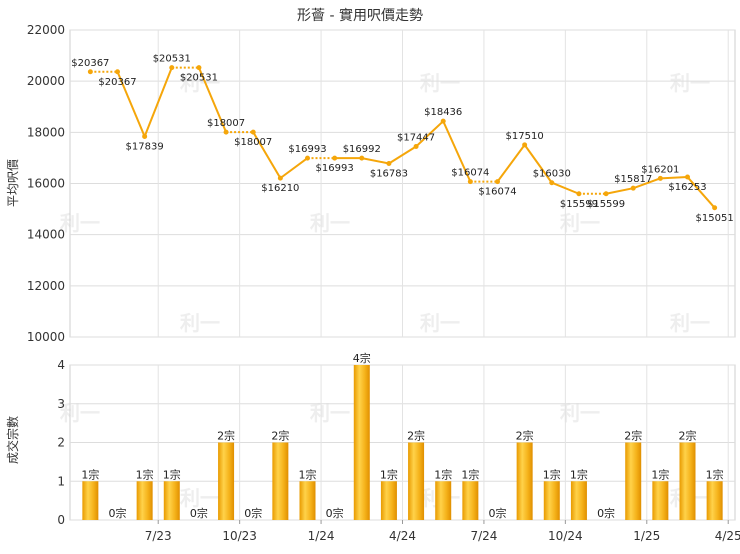 This screenshot has width=740, height=554. I want to click on x-tick-label: 1/25, so click(646, 536).